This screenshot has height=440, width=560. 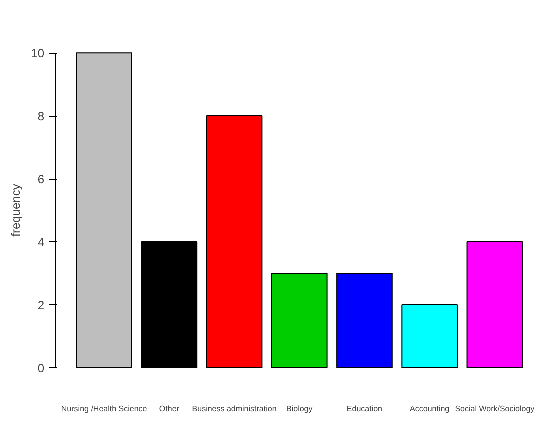 I want to click on x-tick-label: Education, so click(x=364, y=409).